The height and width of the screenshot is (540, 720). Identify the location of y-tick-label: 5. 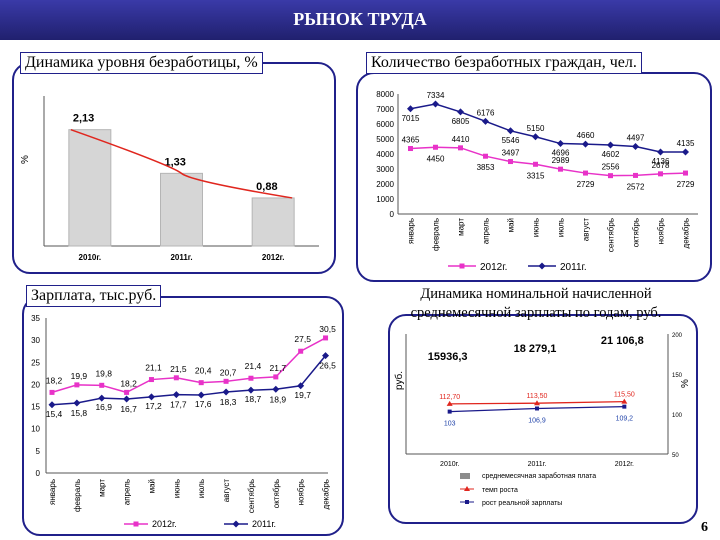
(38, 451).